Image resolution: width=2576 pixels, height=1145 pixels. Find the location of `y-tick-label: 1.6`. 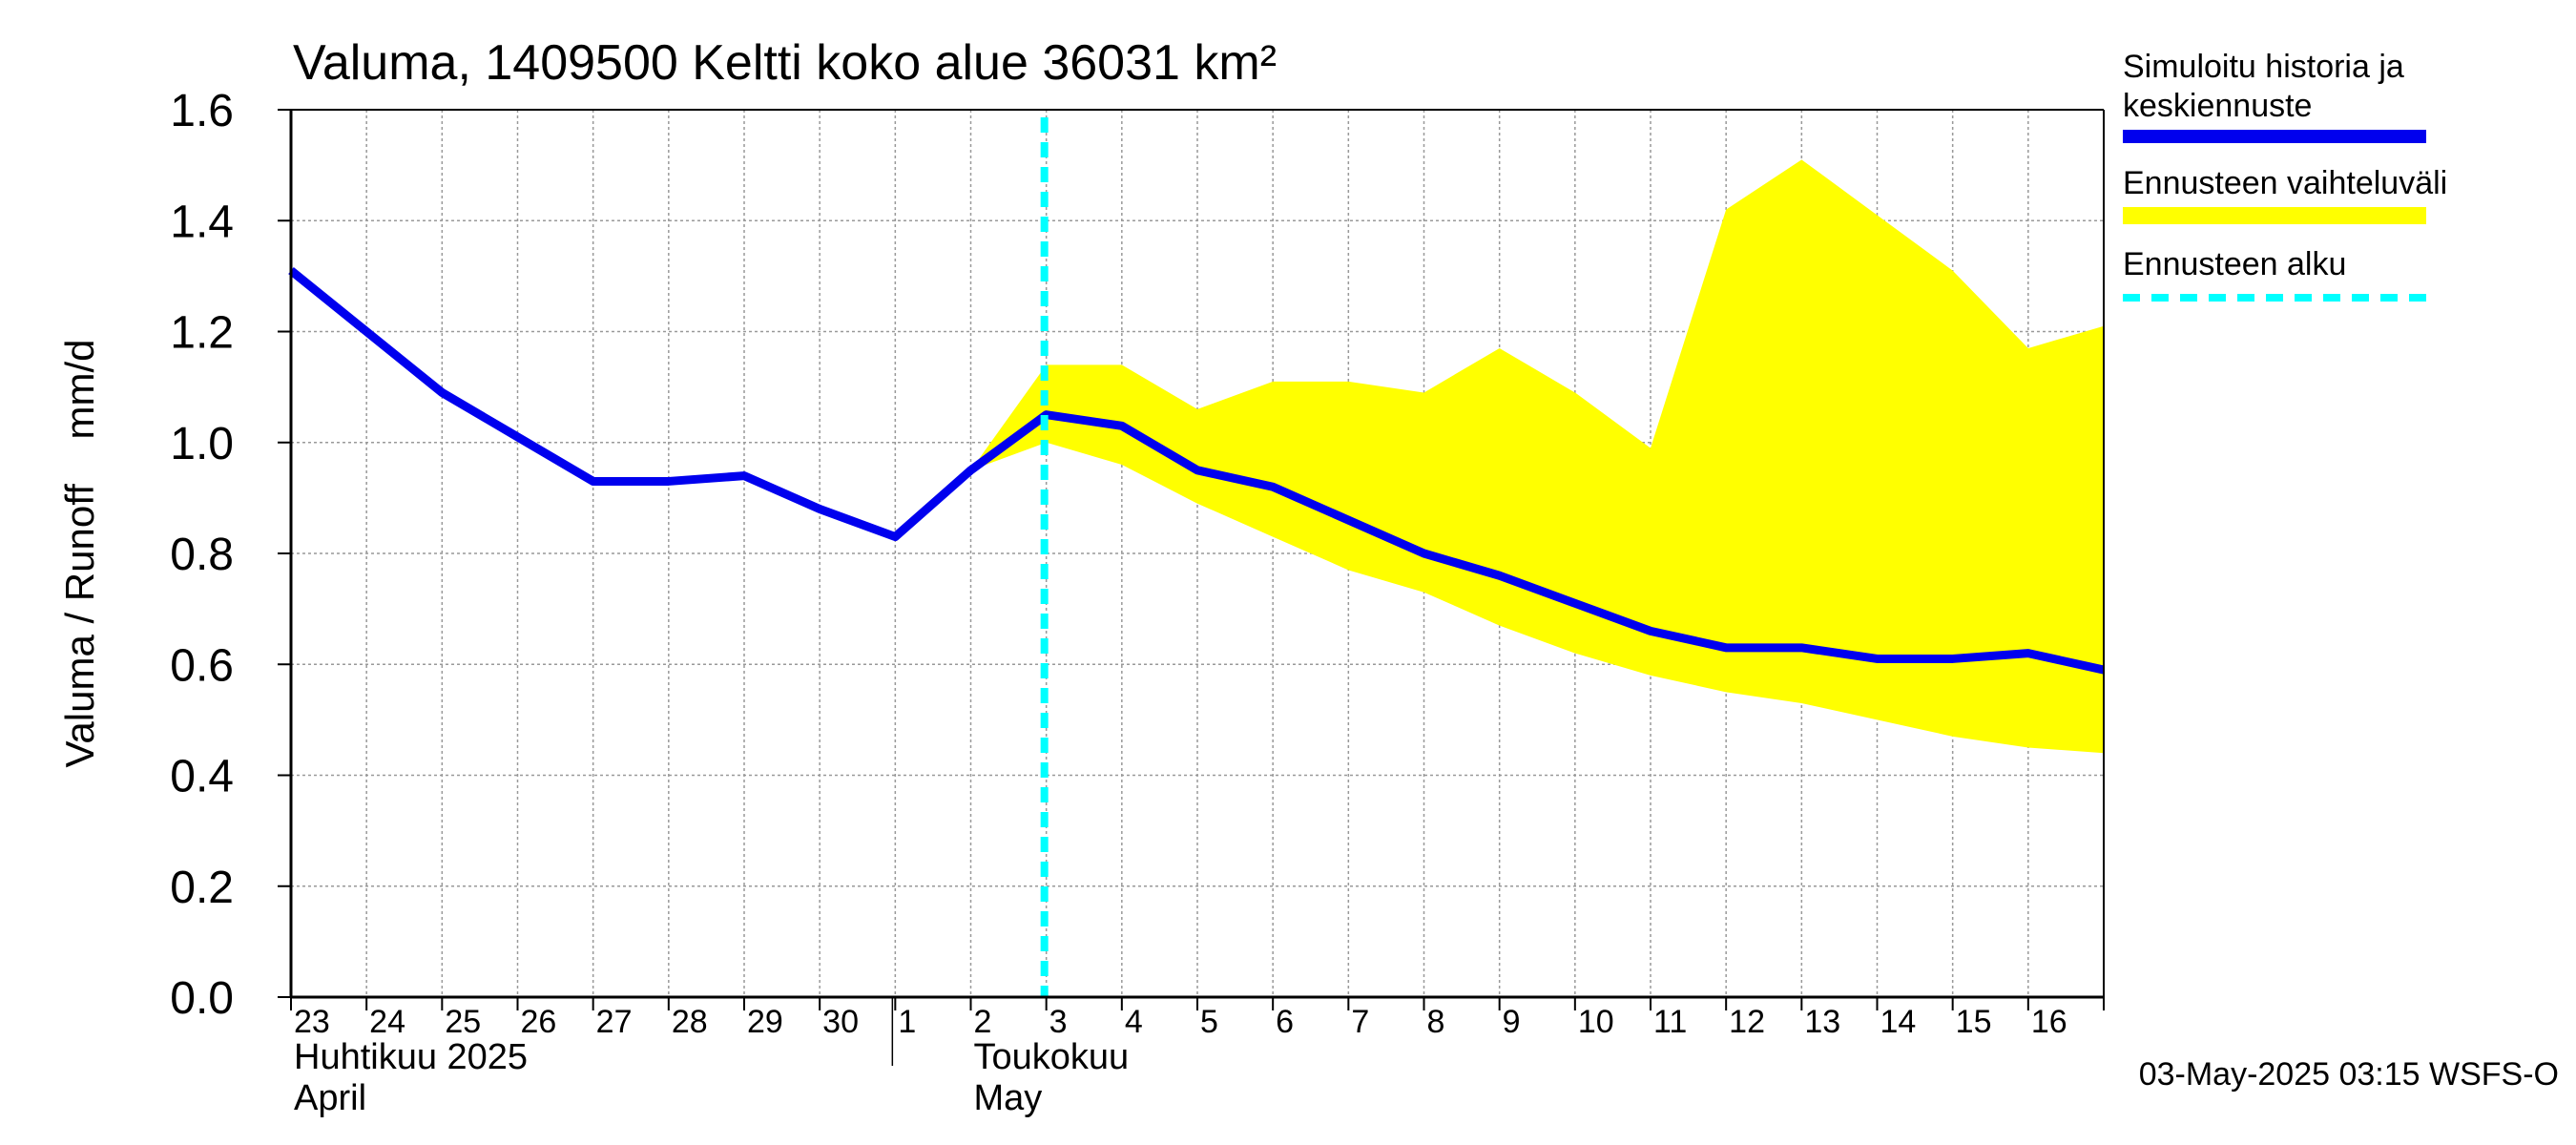

y-tick-label: 1.6 is located at coordinates (202, 111).